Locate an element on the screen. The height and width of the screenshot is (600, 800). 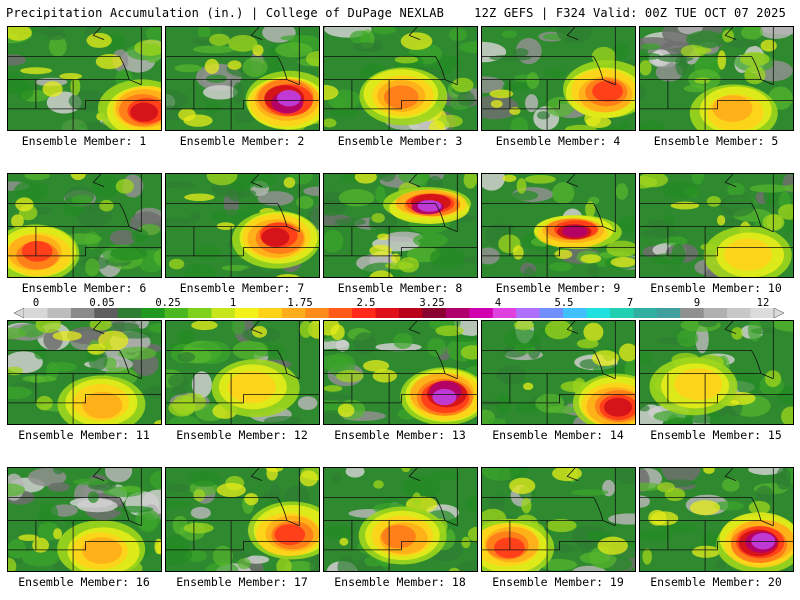
ensemble-member-caption: Ensemble Member: 16 is located at coordinates (84, 582).